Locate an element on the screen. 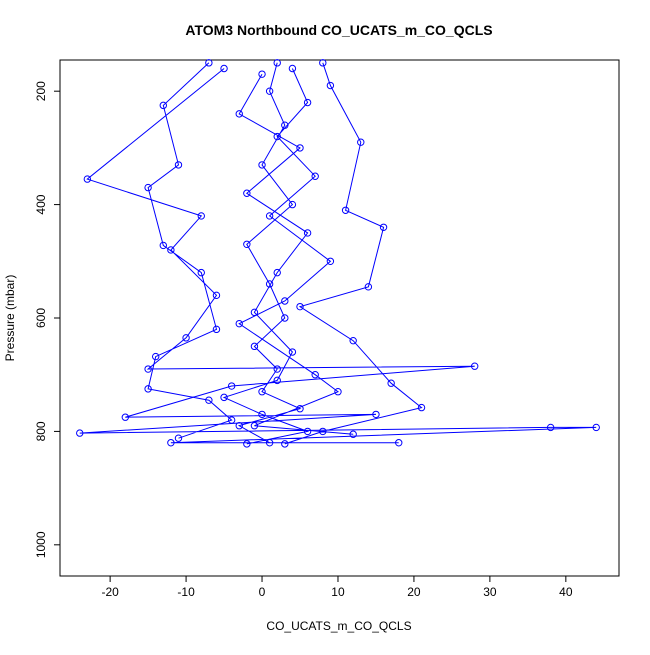 The image size is (650, 655). x-tick-label: 0 is located at coordinates (262, 592).